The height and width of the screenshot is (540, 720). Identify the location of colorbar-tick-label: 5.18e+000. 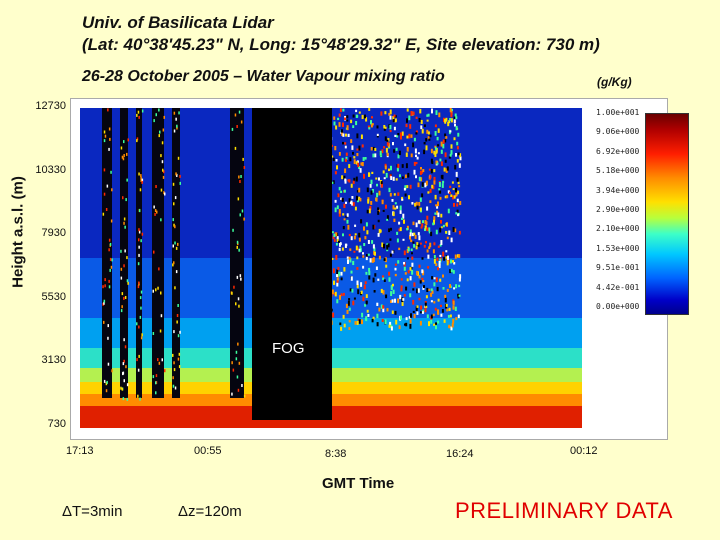
(618, 171).